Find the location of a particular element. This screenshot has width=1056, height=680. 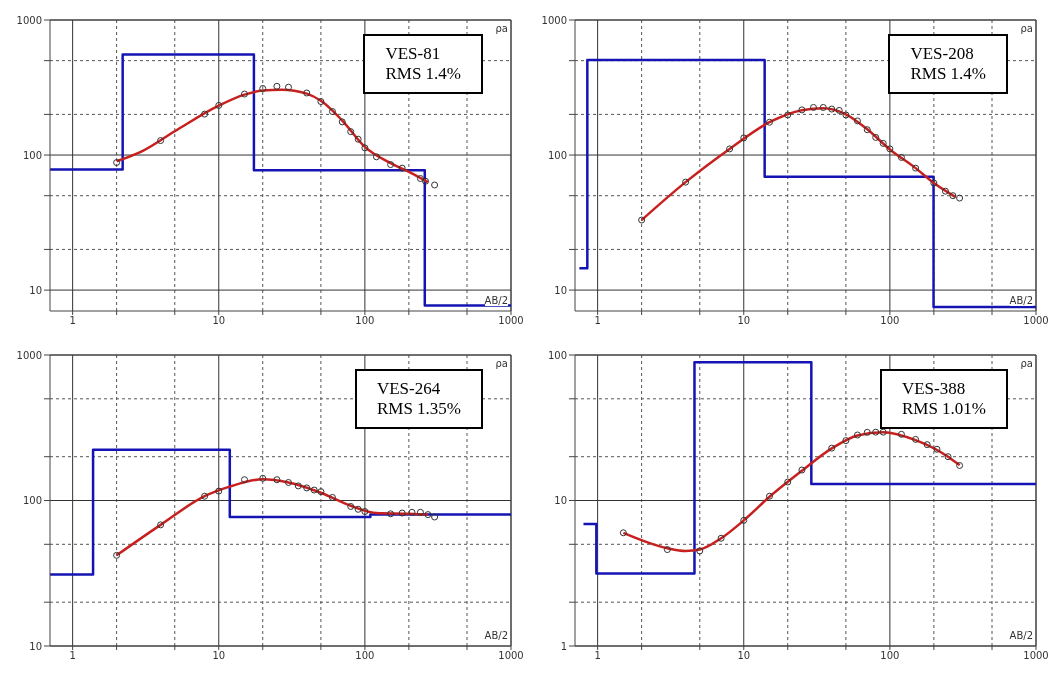

y-tick-label: 1 is located at coordinates (563, 646).